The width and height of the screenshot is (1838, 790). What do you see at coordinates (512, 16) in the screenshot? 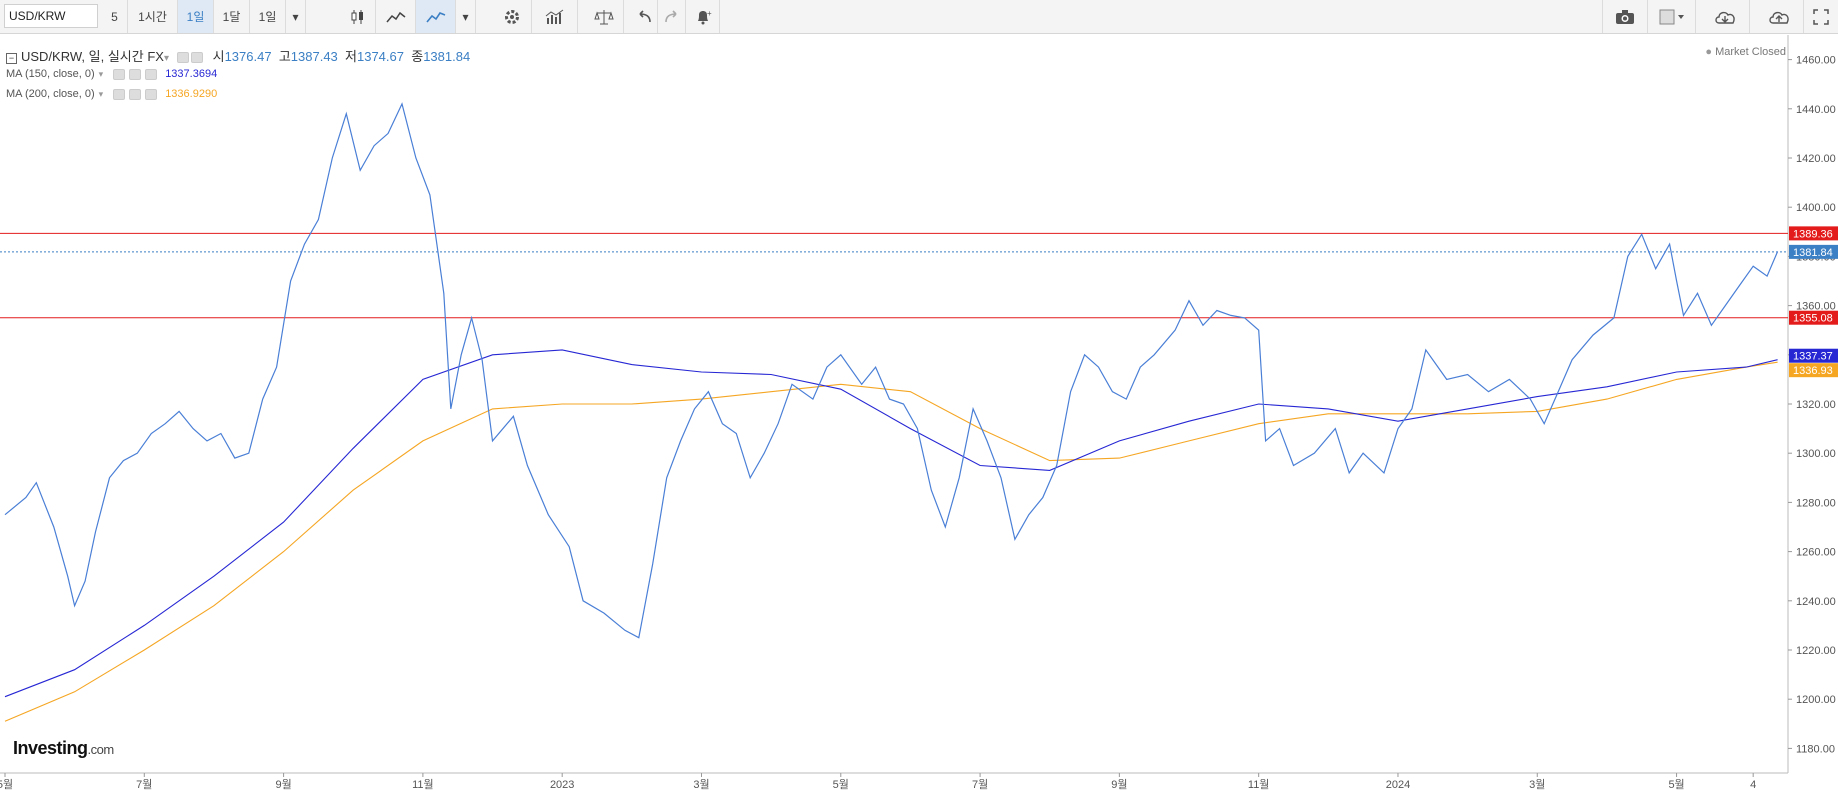
I see `settings-button` at bounding box center [512, 16].